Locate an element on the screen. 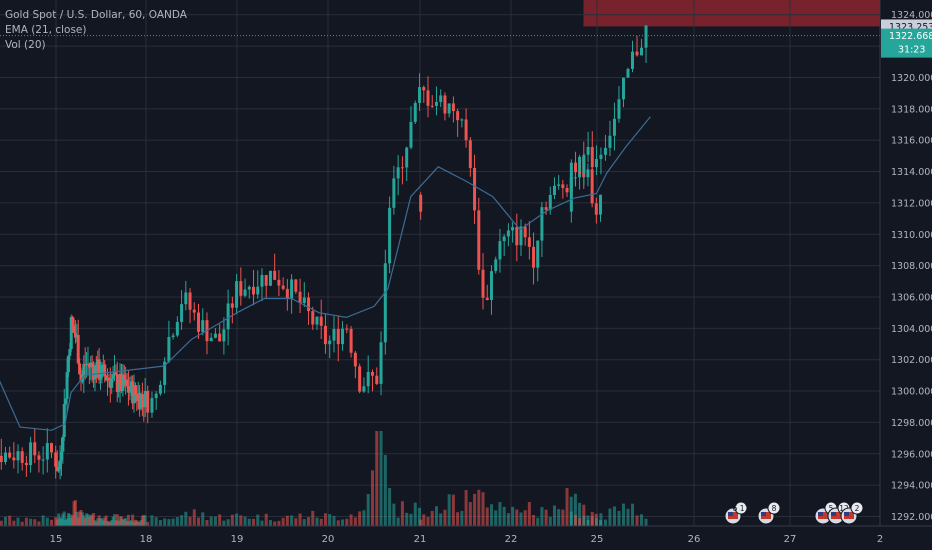 This screenshot has width=932, height=550. price-axis-panel is located at coordinates (906, 275).